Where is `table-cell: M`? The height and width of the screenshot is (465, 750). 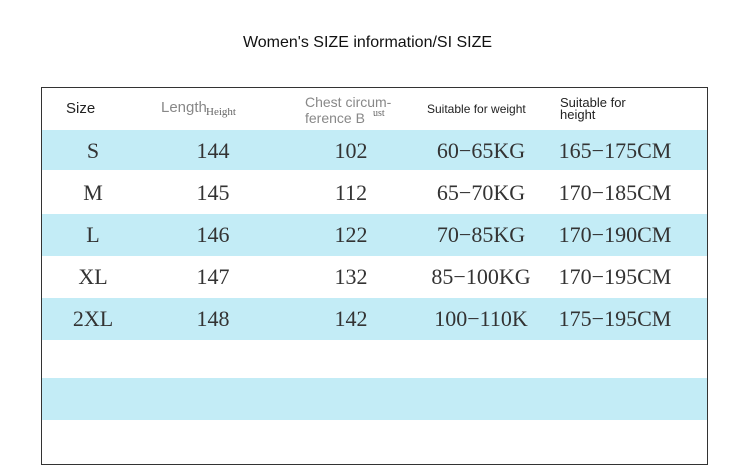 table-cell: M is located at coordinates (93, 192).